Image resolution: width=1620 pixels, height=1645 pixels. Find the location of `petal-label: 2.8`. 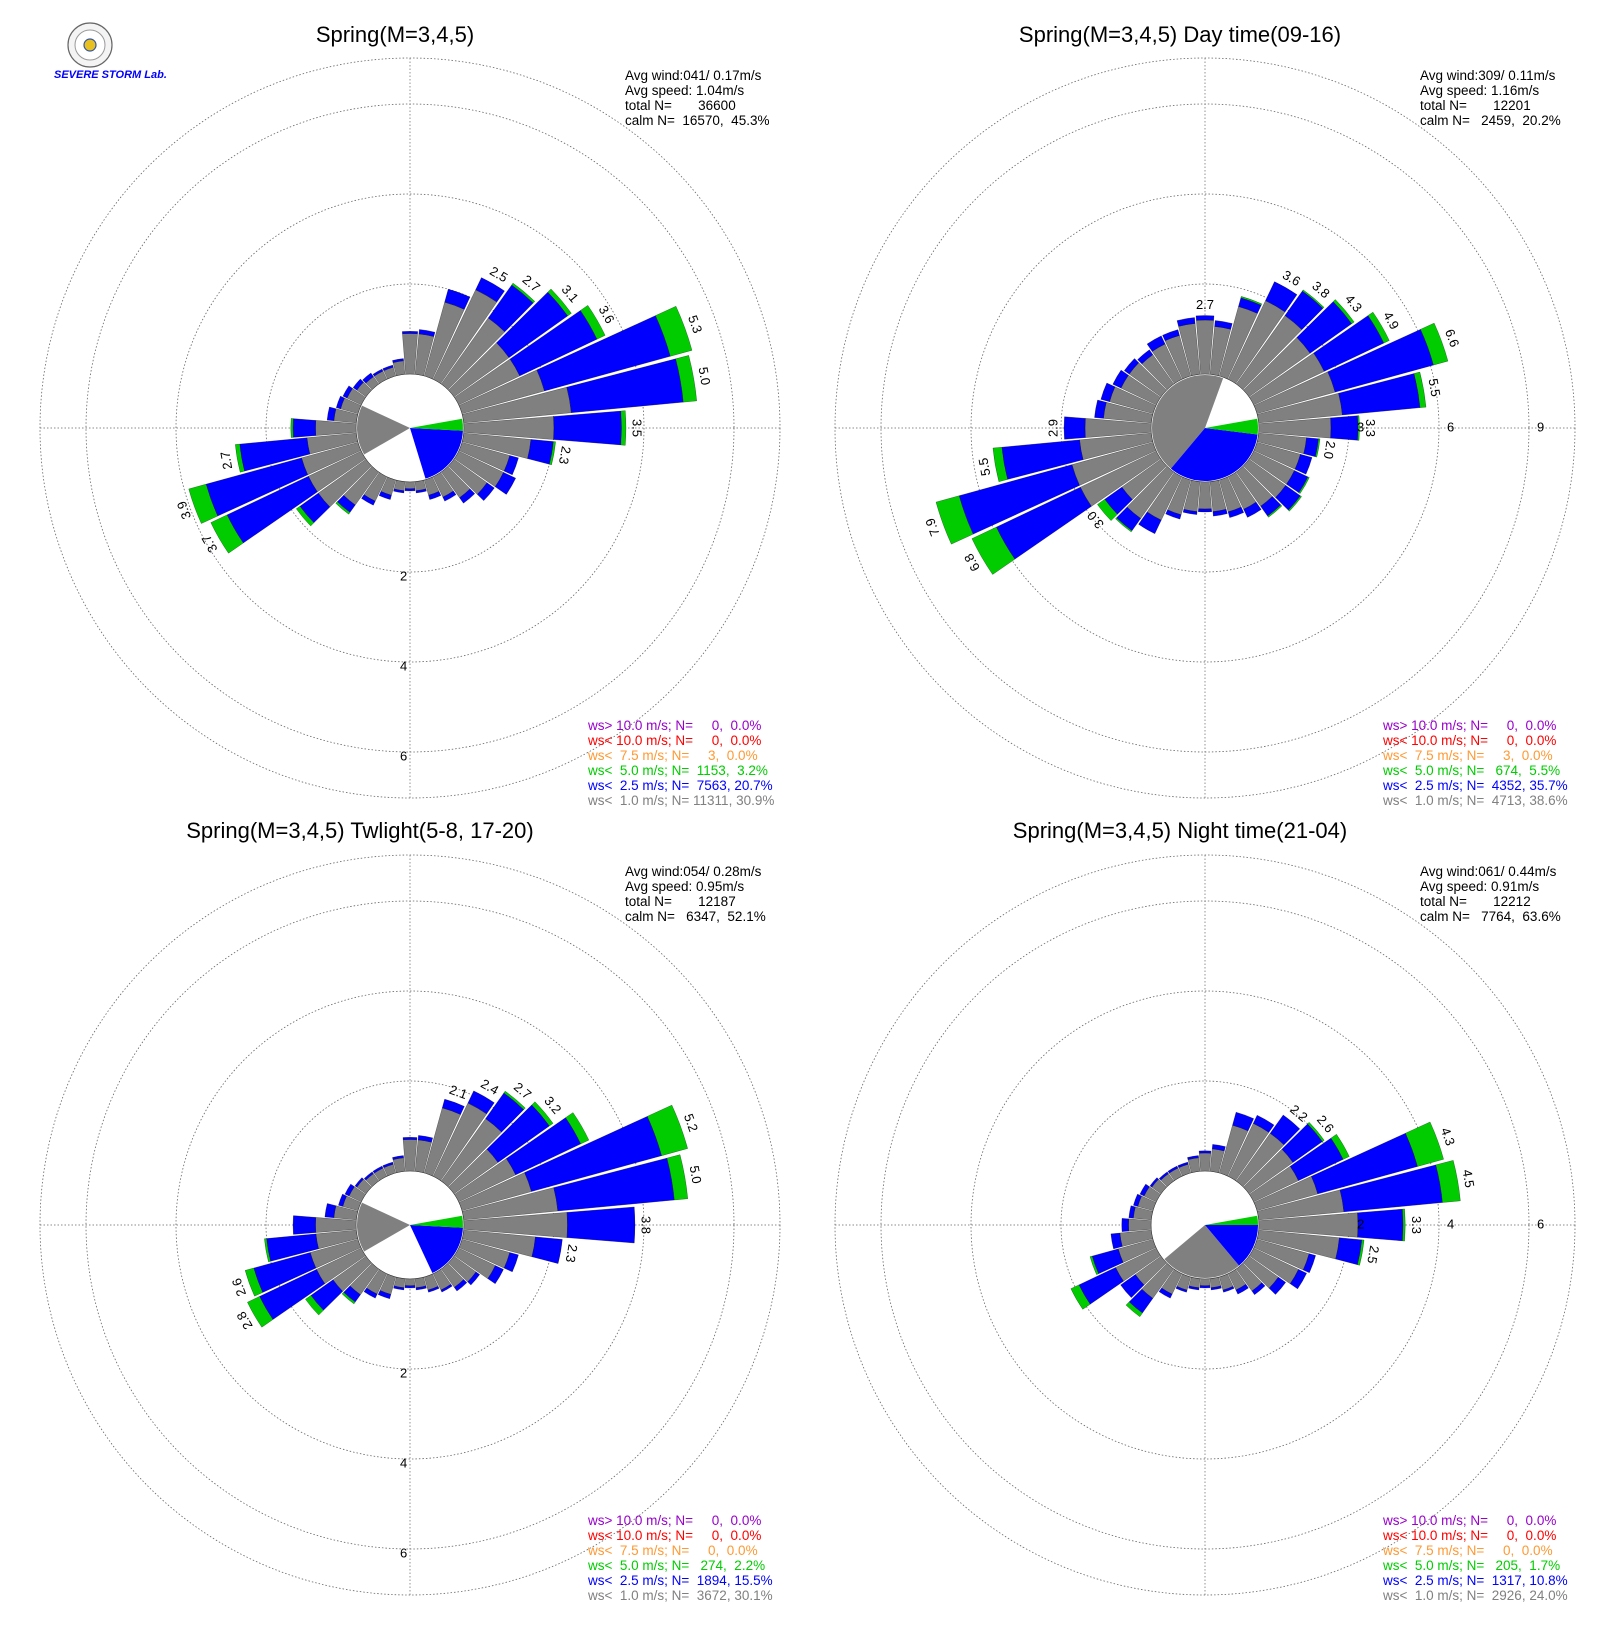

petal-label: 2.8 is located at coordinates (245, 1320).